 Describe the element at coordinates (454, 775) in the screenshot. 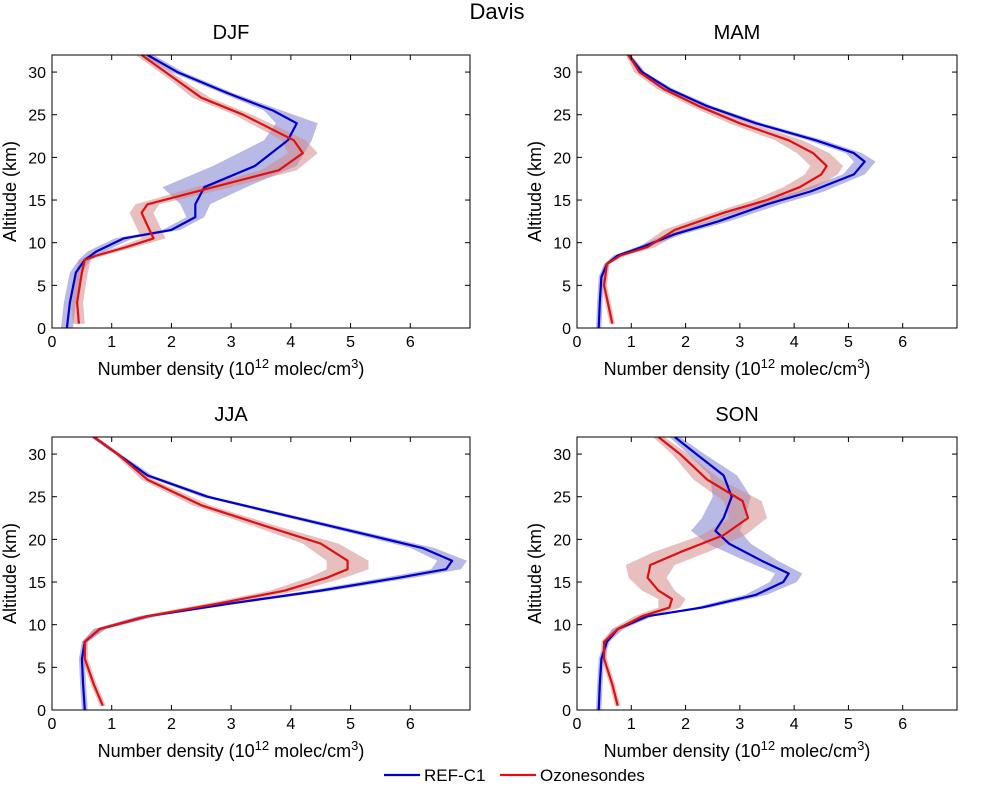

I see `legend-label-ref-c1: REF-C1` at that location.